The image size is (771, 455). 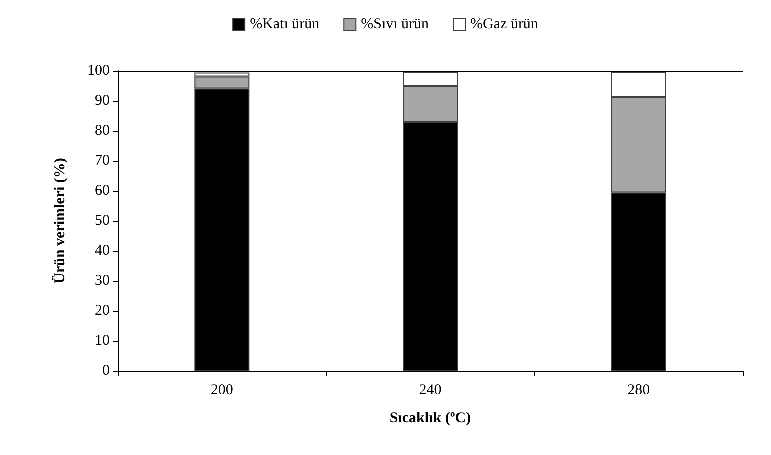 I want to click on y-tick-label: 60, so click(x=102, y=191).